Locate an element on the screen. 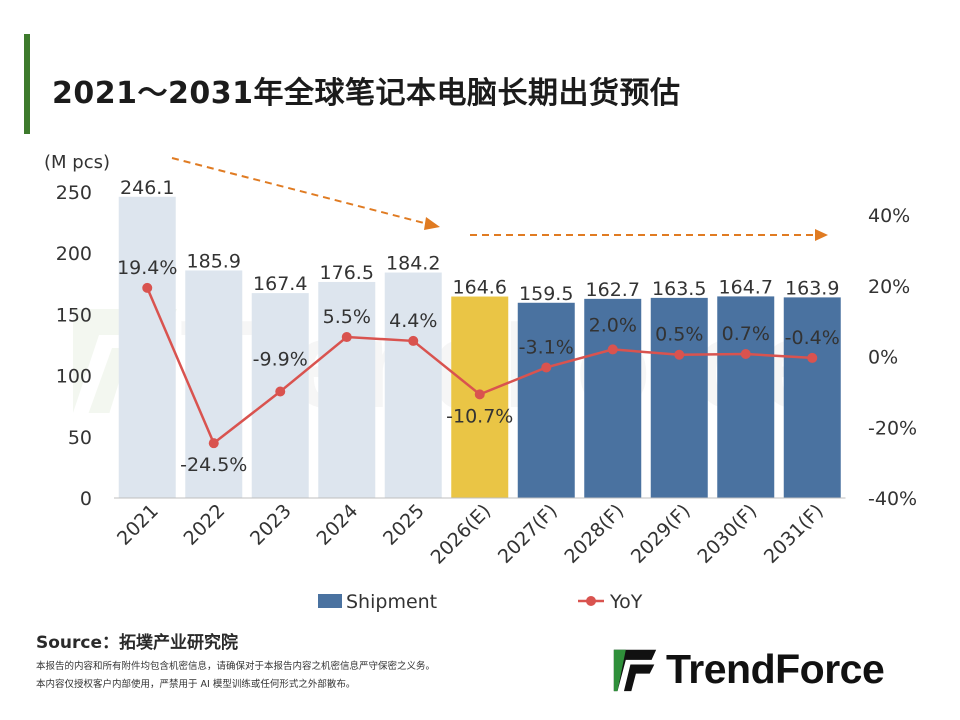 The image size is (960, 720). shipment-value-label: 163.9 is located at coordinates (812, 288).